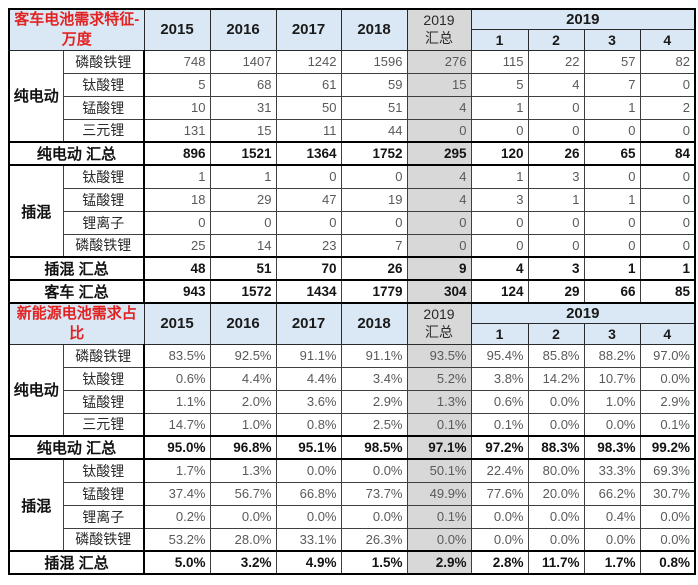 The width and height of the screenshot is (698, 585). What do you see at coordinates (352, 153) in the screenshot?
I see `summary-row: 纯电动 汇总 896 1521 1364 1752 295 120 26 65 84` at bounding box center [352, 153].